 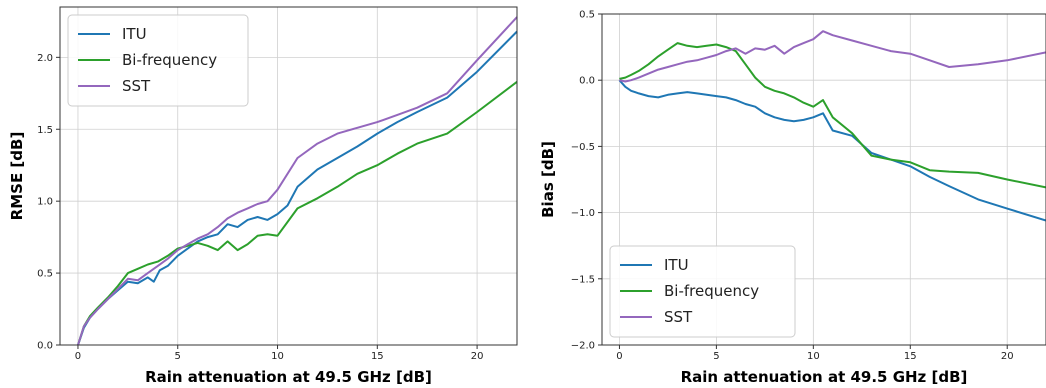 I want to click on series-line-sst, so click(x=832, y=56).